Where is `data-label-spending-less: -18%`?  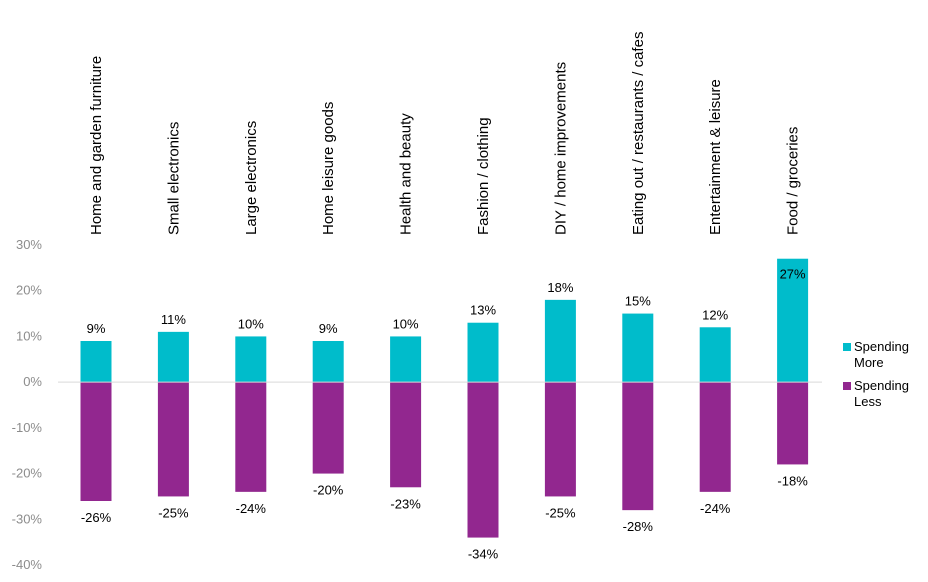
data-label-spending-less: -18% is located at coordinates (792, 480).